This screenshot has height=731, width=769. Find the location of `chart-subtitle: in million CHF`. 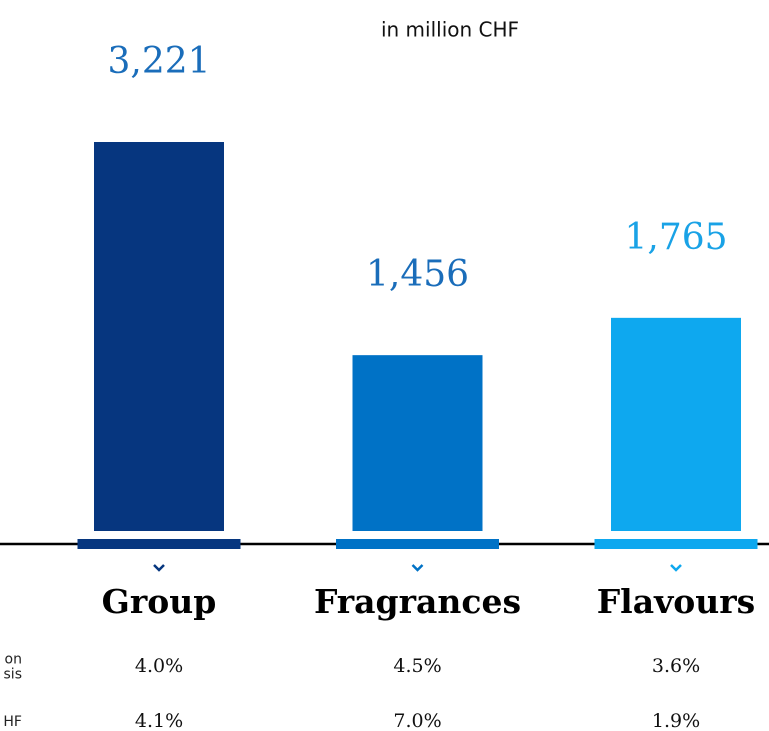

chart-subtitle: in million CHF is located at coordinates (450, 30).